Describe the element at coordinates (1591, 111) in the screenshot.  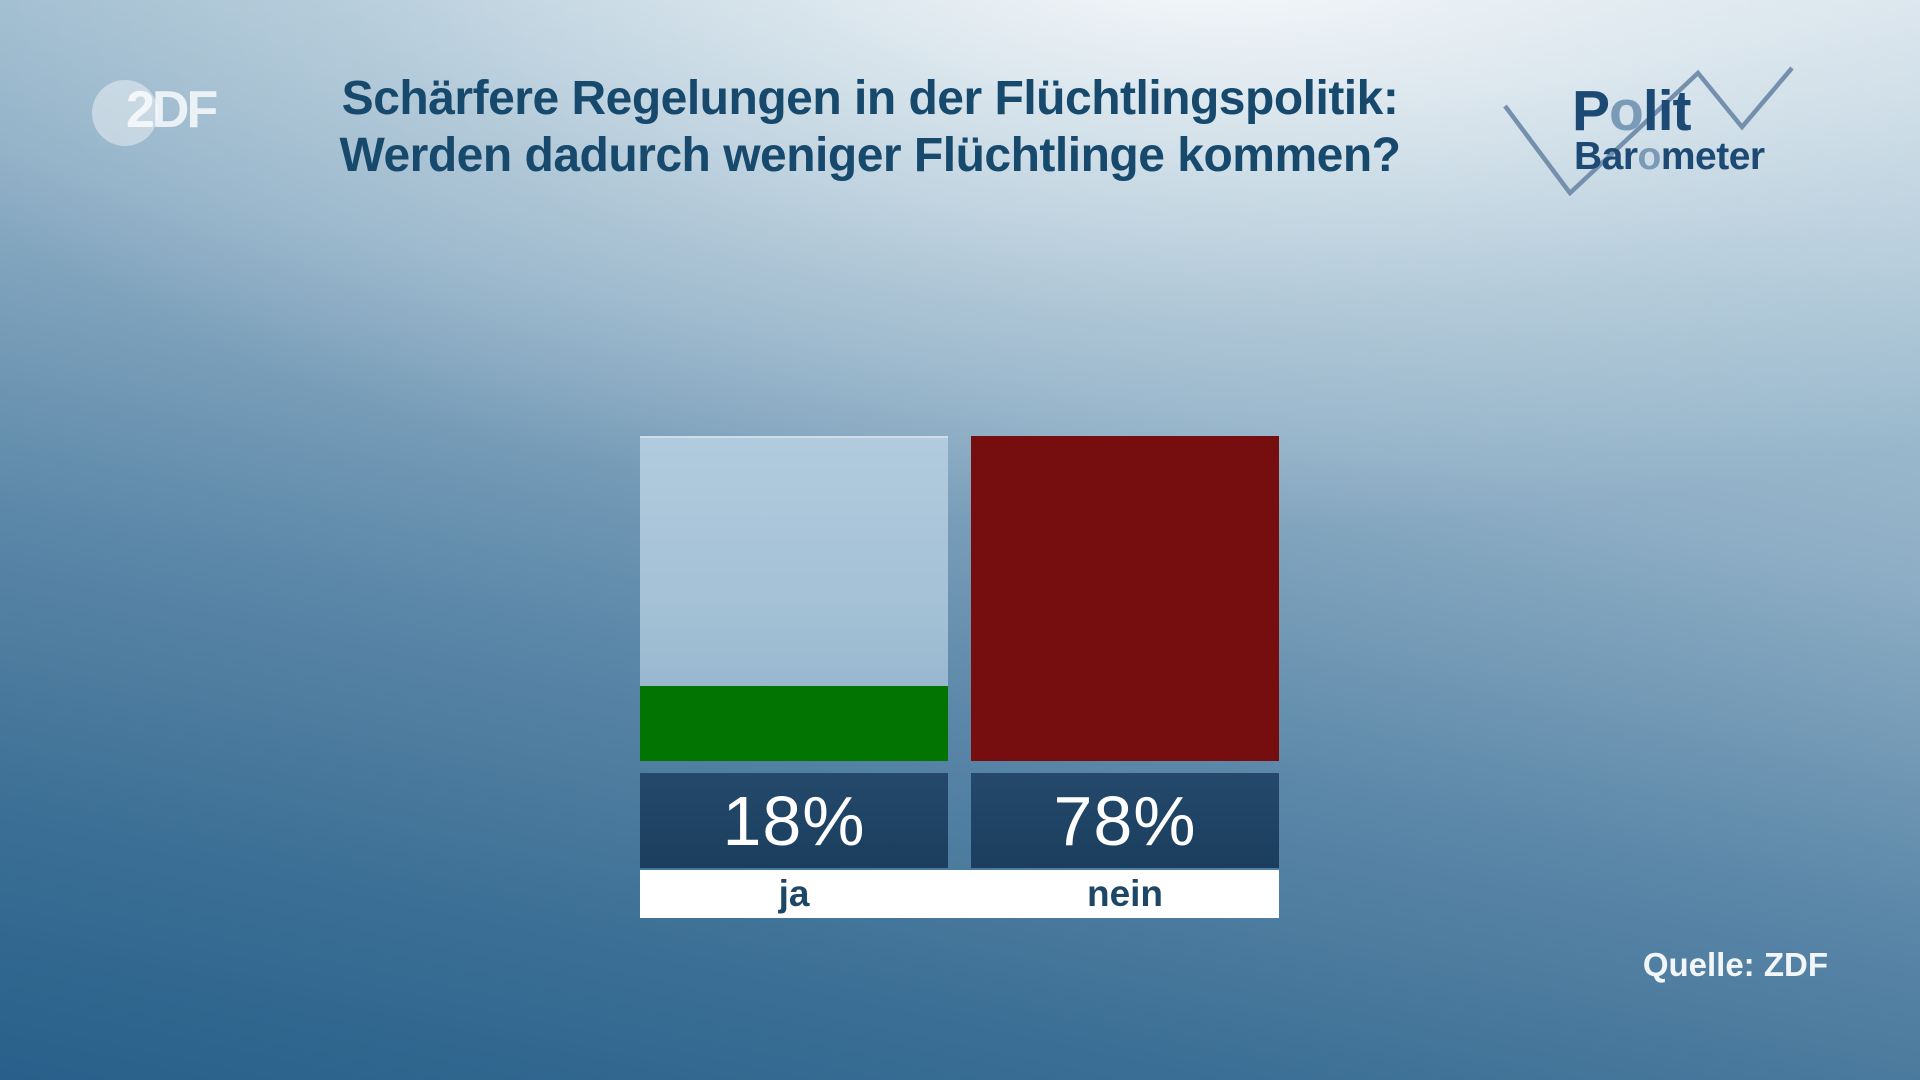
I see `pb-polit-p: P` at that location.